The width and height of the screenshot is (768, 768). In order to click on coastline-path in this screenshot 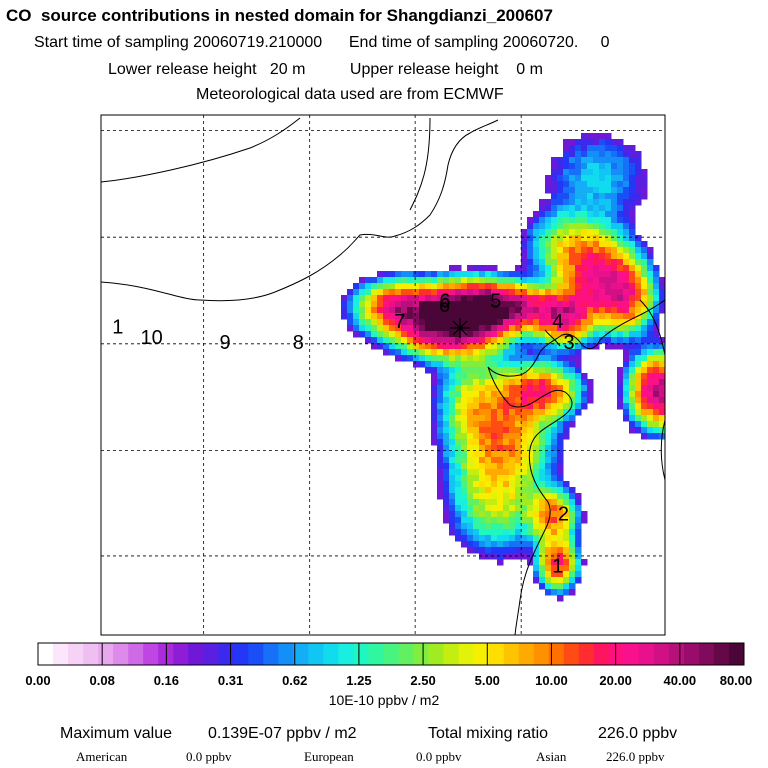, I will do `click(420, 164)`.